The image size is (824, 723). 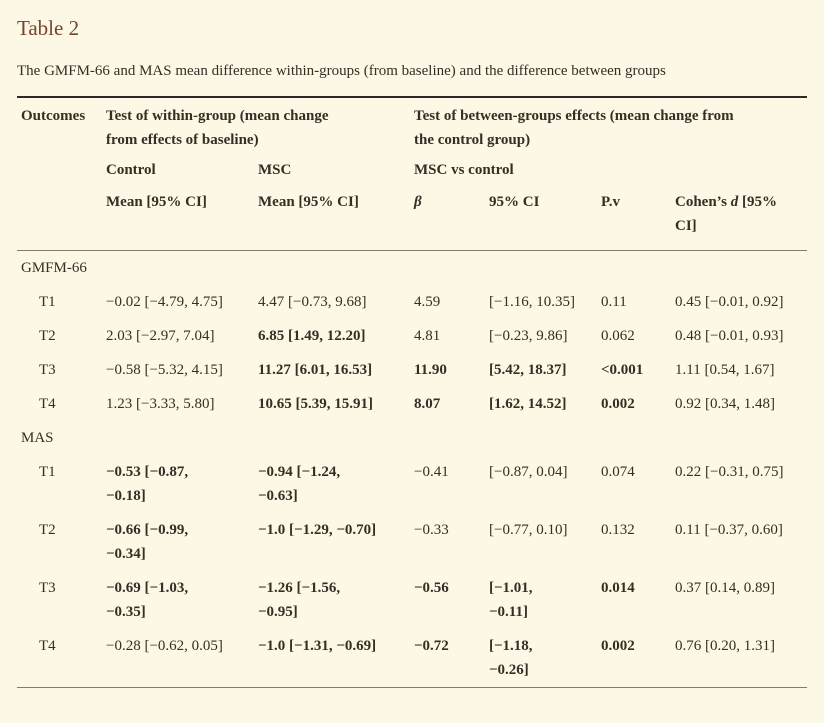 What do you see at coordinates (528, 336) in the screenshot?
I see `cell-95ci: [−0.23, 9.86]` at bounding box center [528, 336].